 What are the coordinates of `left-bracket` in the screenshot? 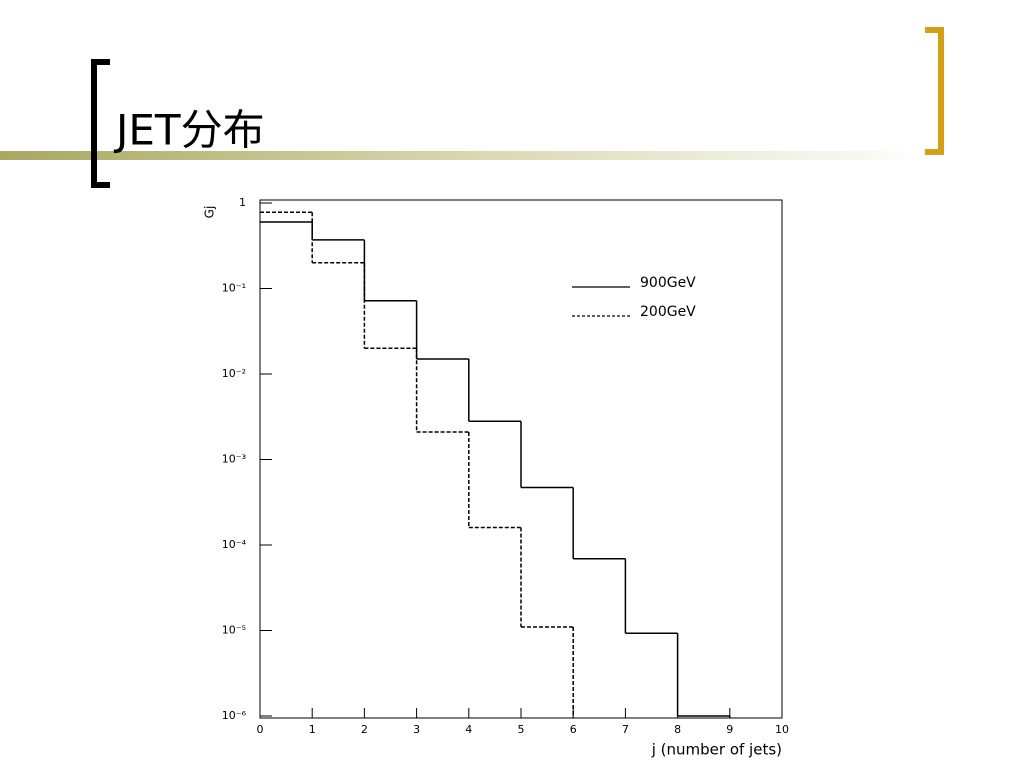 It's located at (100, 123).